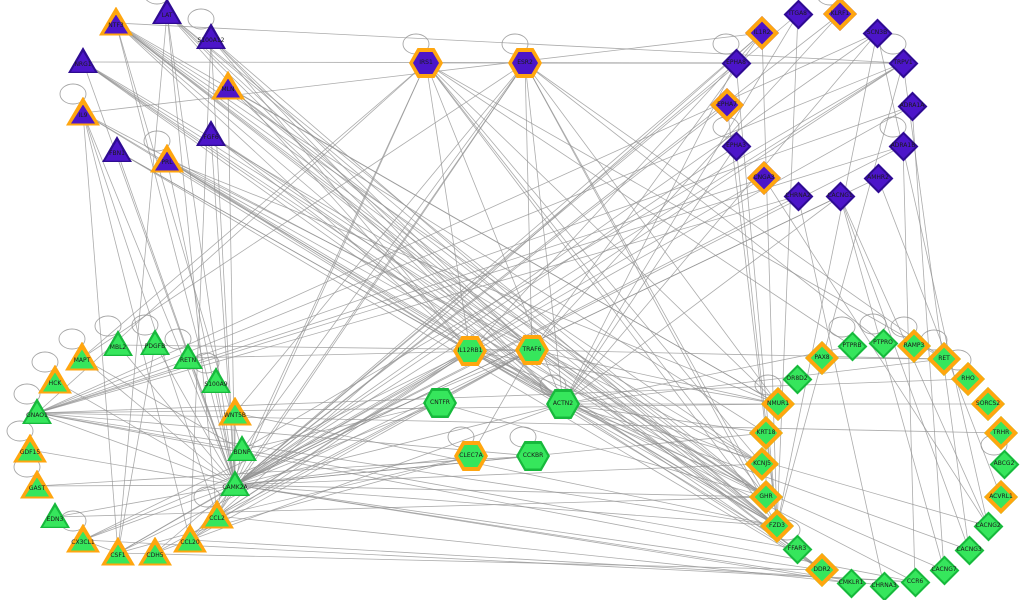  Describe the element at coordinates (235, 487) in the screenshot. I see `node-label-CAMK2A: CAMK2A` at that location.